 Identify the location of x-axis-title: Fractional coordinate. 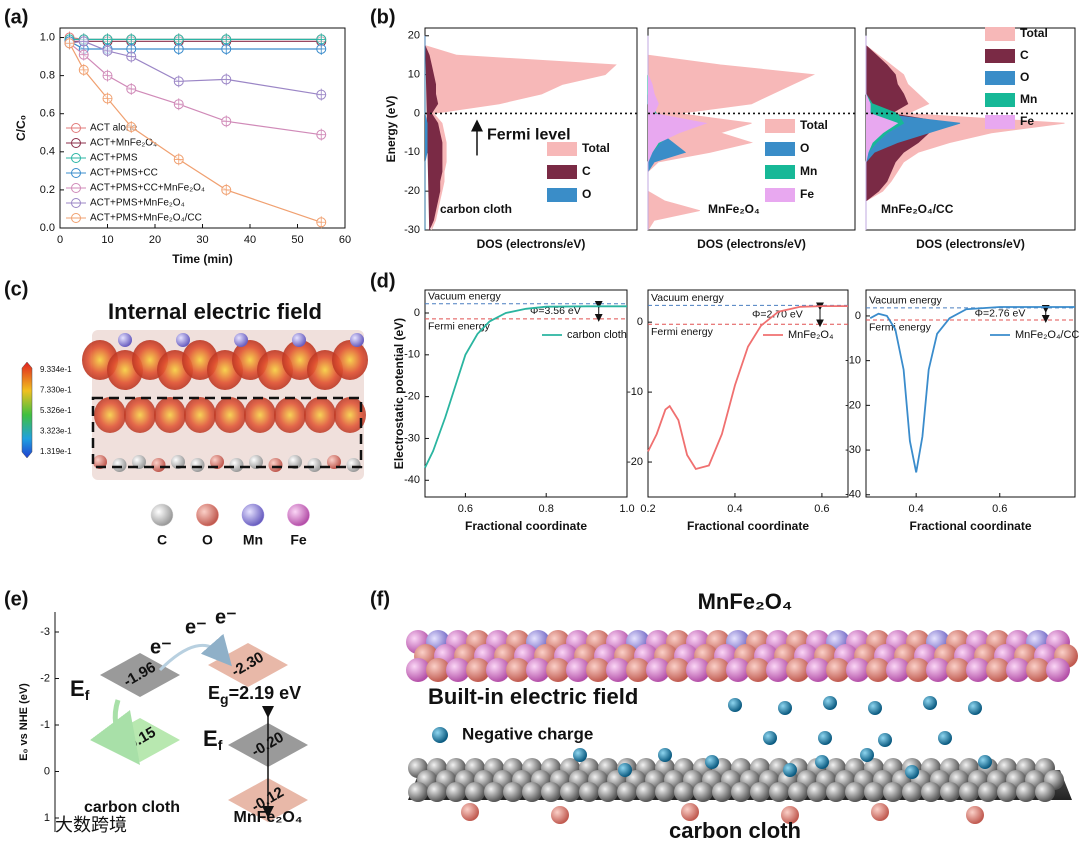
(970, 526).